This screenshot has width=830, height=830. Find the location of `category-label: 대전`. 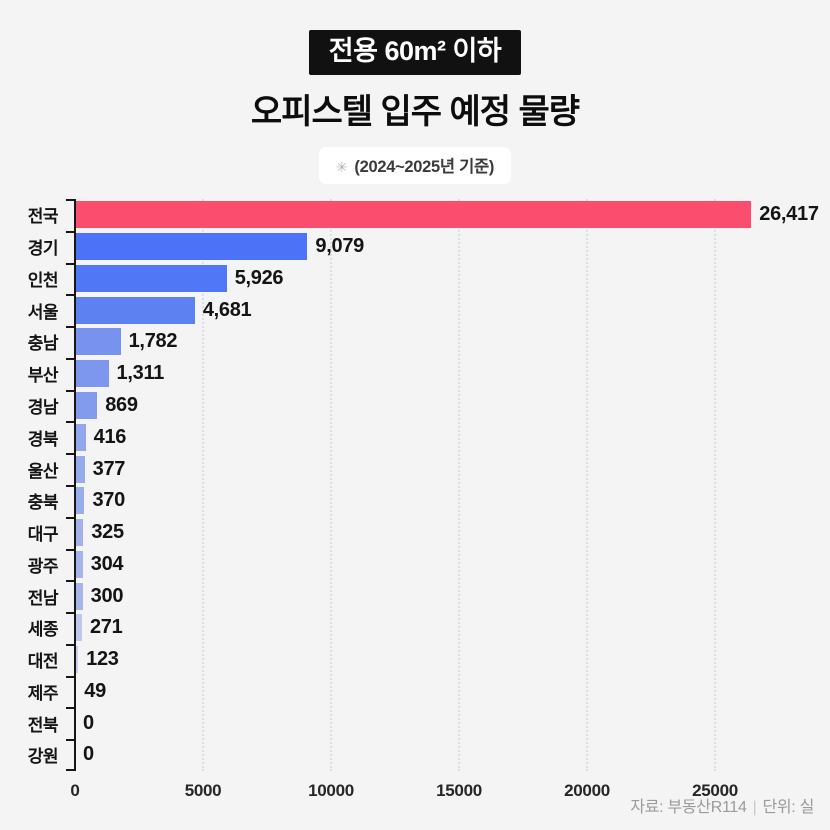

category-label: 대전 is located at coordinates (43, 662).